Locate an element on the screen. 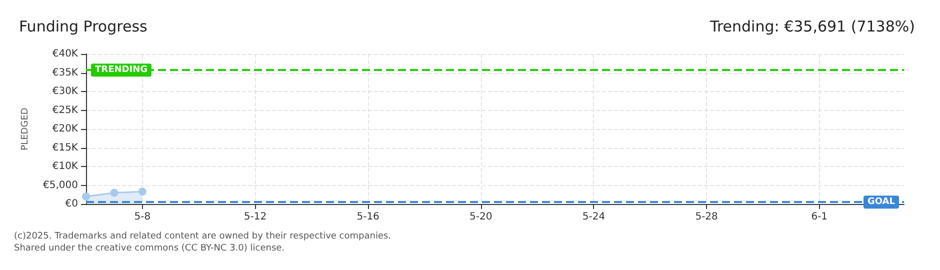 The height and width of the screenshot is (270, 940). text: Shared under the creative commons (CC BY-NC 3.0) license. is located at coordinates (149, 249).